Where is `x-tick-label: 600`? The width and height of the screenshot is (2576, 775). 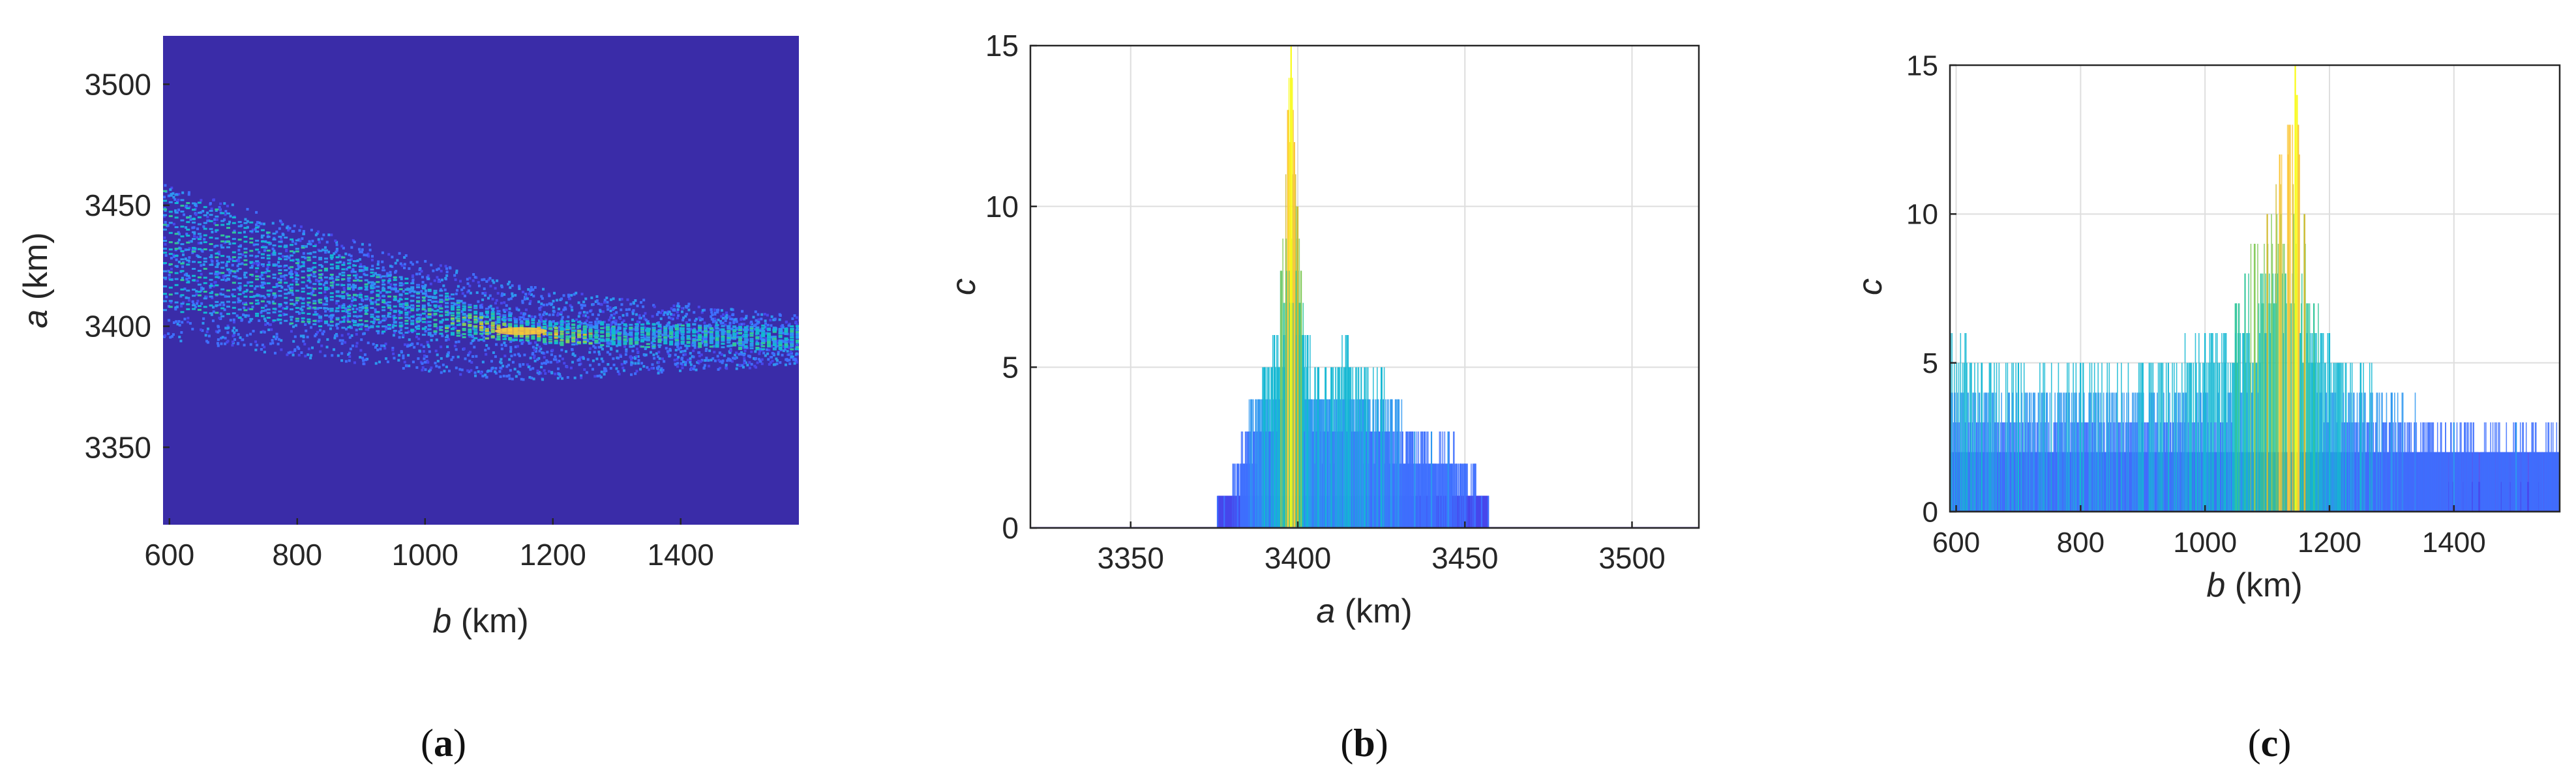
x-tick-label: 600 is located at coordinates (169, 555).